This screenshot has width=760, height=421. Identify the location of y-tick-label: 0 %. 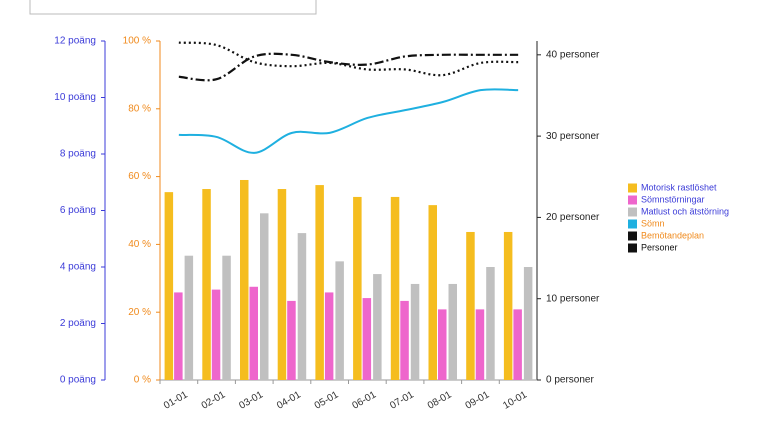
(142, 380).